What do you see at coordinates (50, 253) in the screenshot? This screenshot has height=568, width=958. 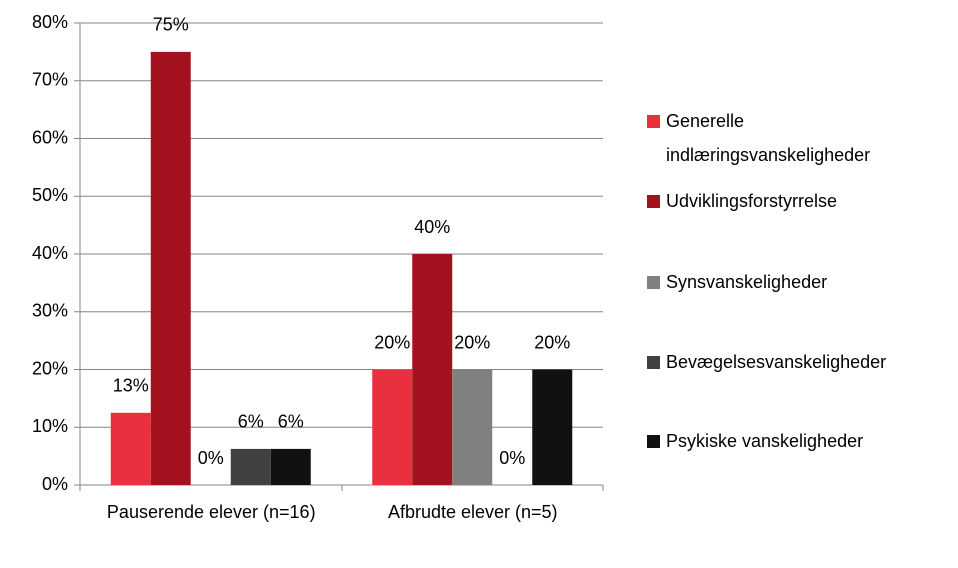 I see `y-tick-label: 40%` at bounding box center [50, 253].